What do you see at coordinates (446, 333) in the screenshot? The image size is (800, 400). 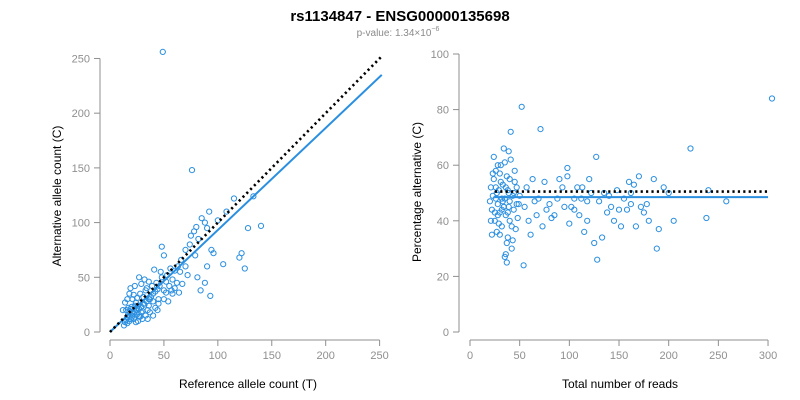 I see `right-y-tick-label: 0` at bounding box center [446, 333].